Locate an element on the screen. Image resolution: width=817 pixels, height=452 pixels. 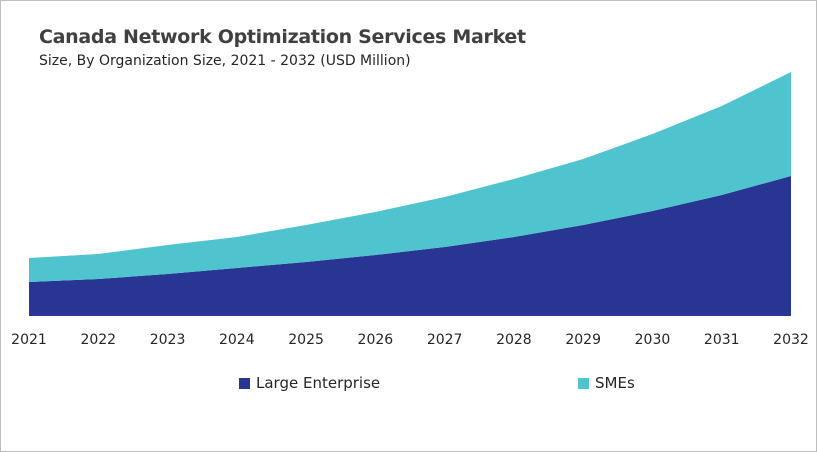
x-tick-label: 2031 is located at coordinates (722, 340).